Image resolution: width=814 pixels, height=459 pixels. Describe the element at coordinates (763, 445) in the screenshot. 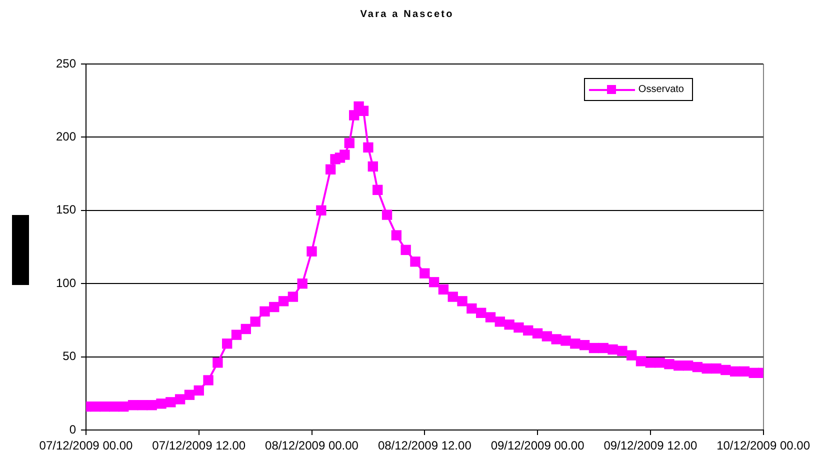

I see `x-tick-label: 10/12/2009 00.00` at that location.